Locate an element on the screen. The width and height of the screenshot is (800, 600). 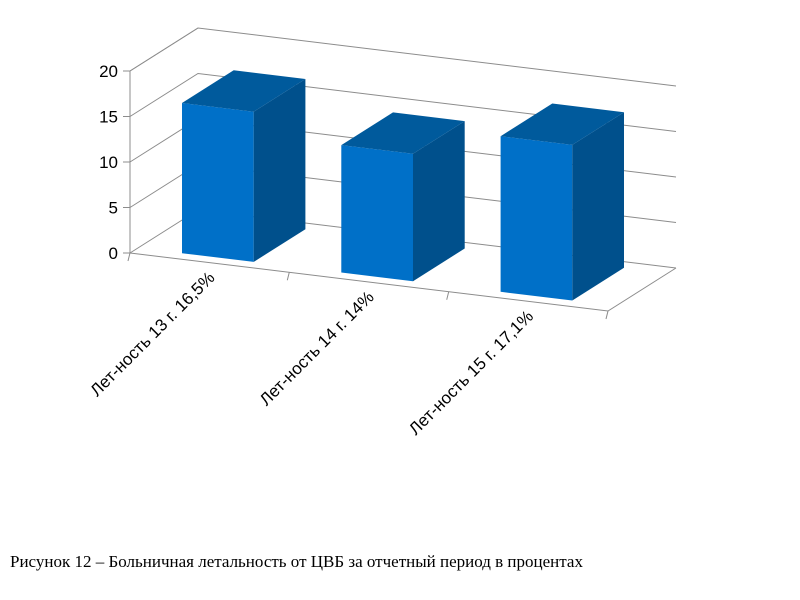
y-tick-label: 5 is located at coordinates (113, 208).